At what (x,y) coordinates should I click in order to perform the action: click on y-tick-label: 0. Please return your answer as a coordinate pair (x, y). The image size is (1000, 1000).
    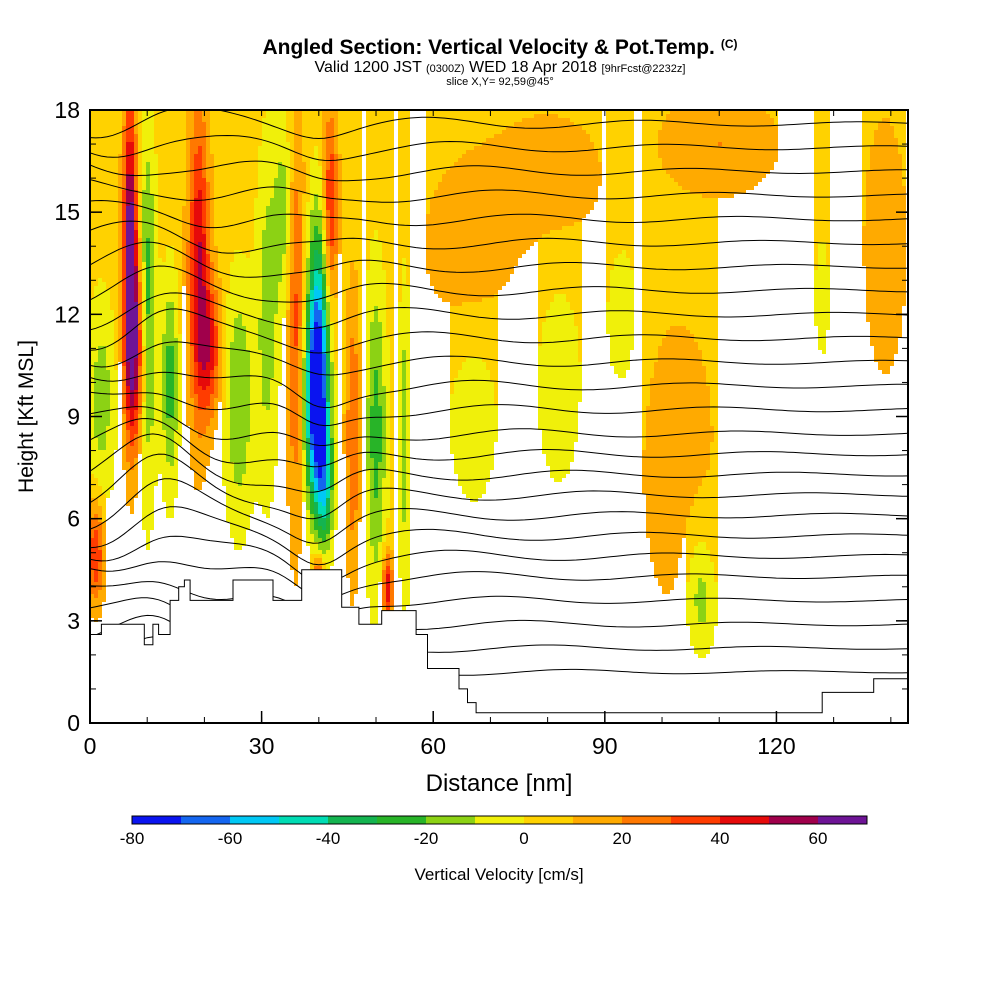
    Looking at the image, I should click on (73, 723).